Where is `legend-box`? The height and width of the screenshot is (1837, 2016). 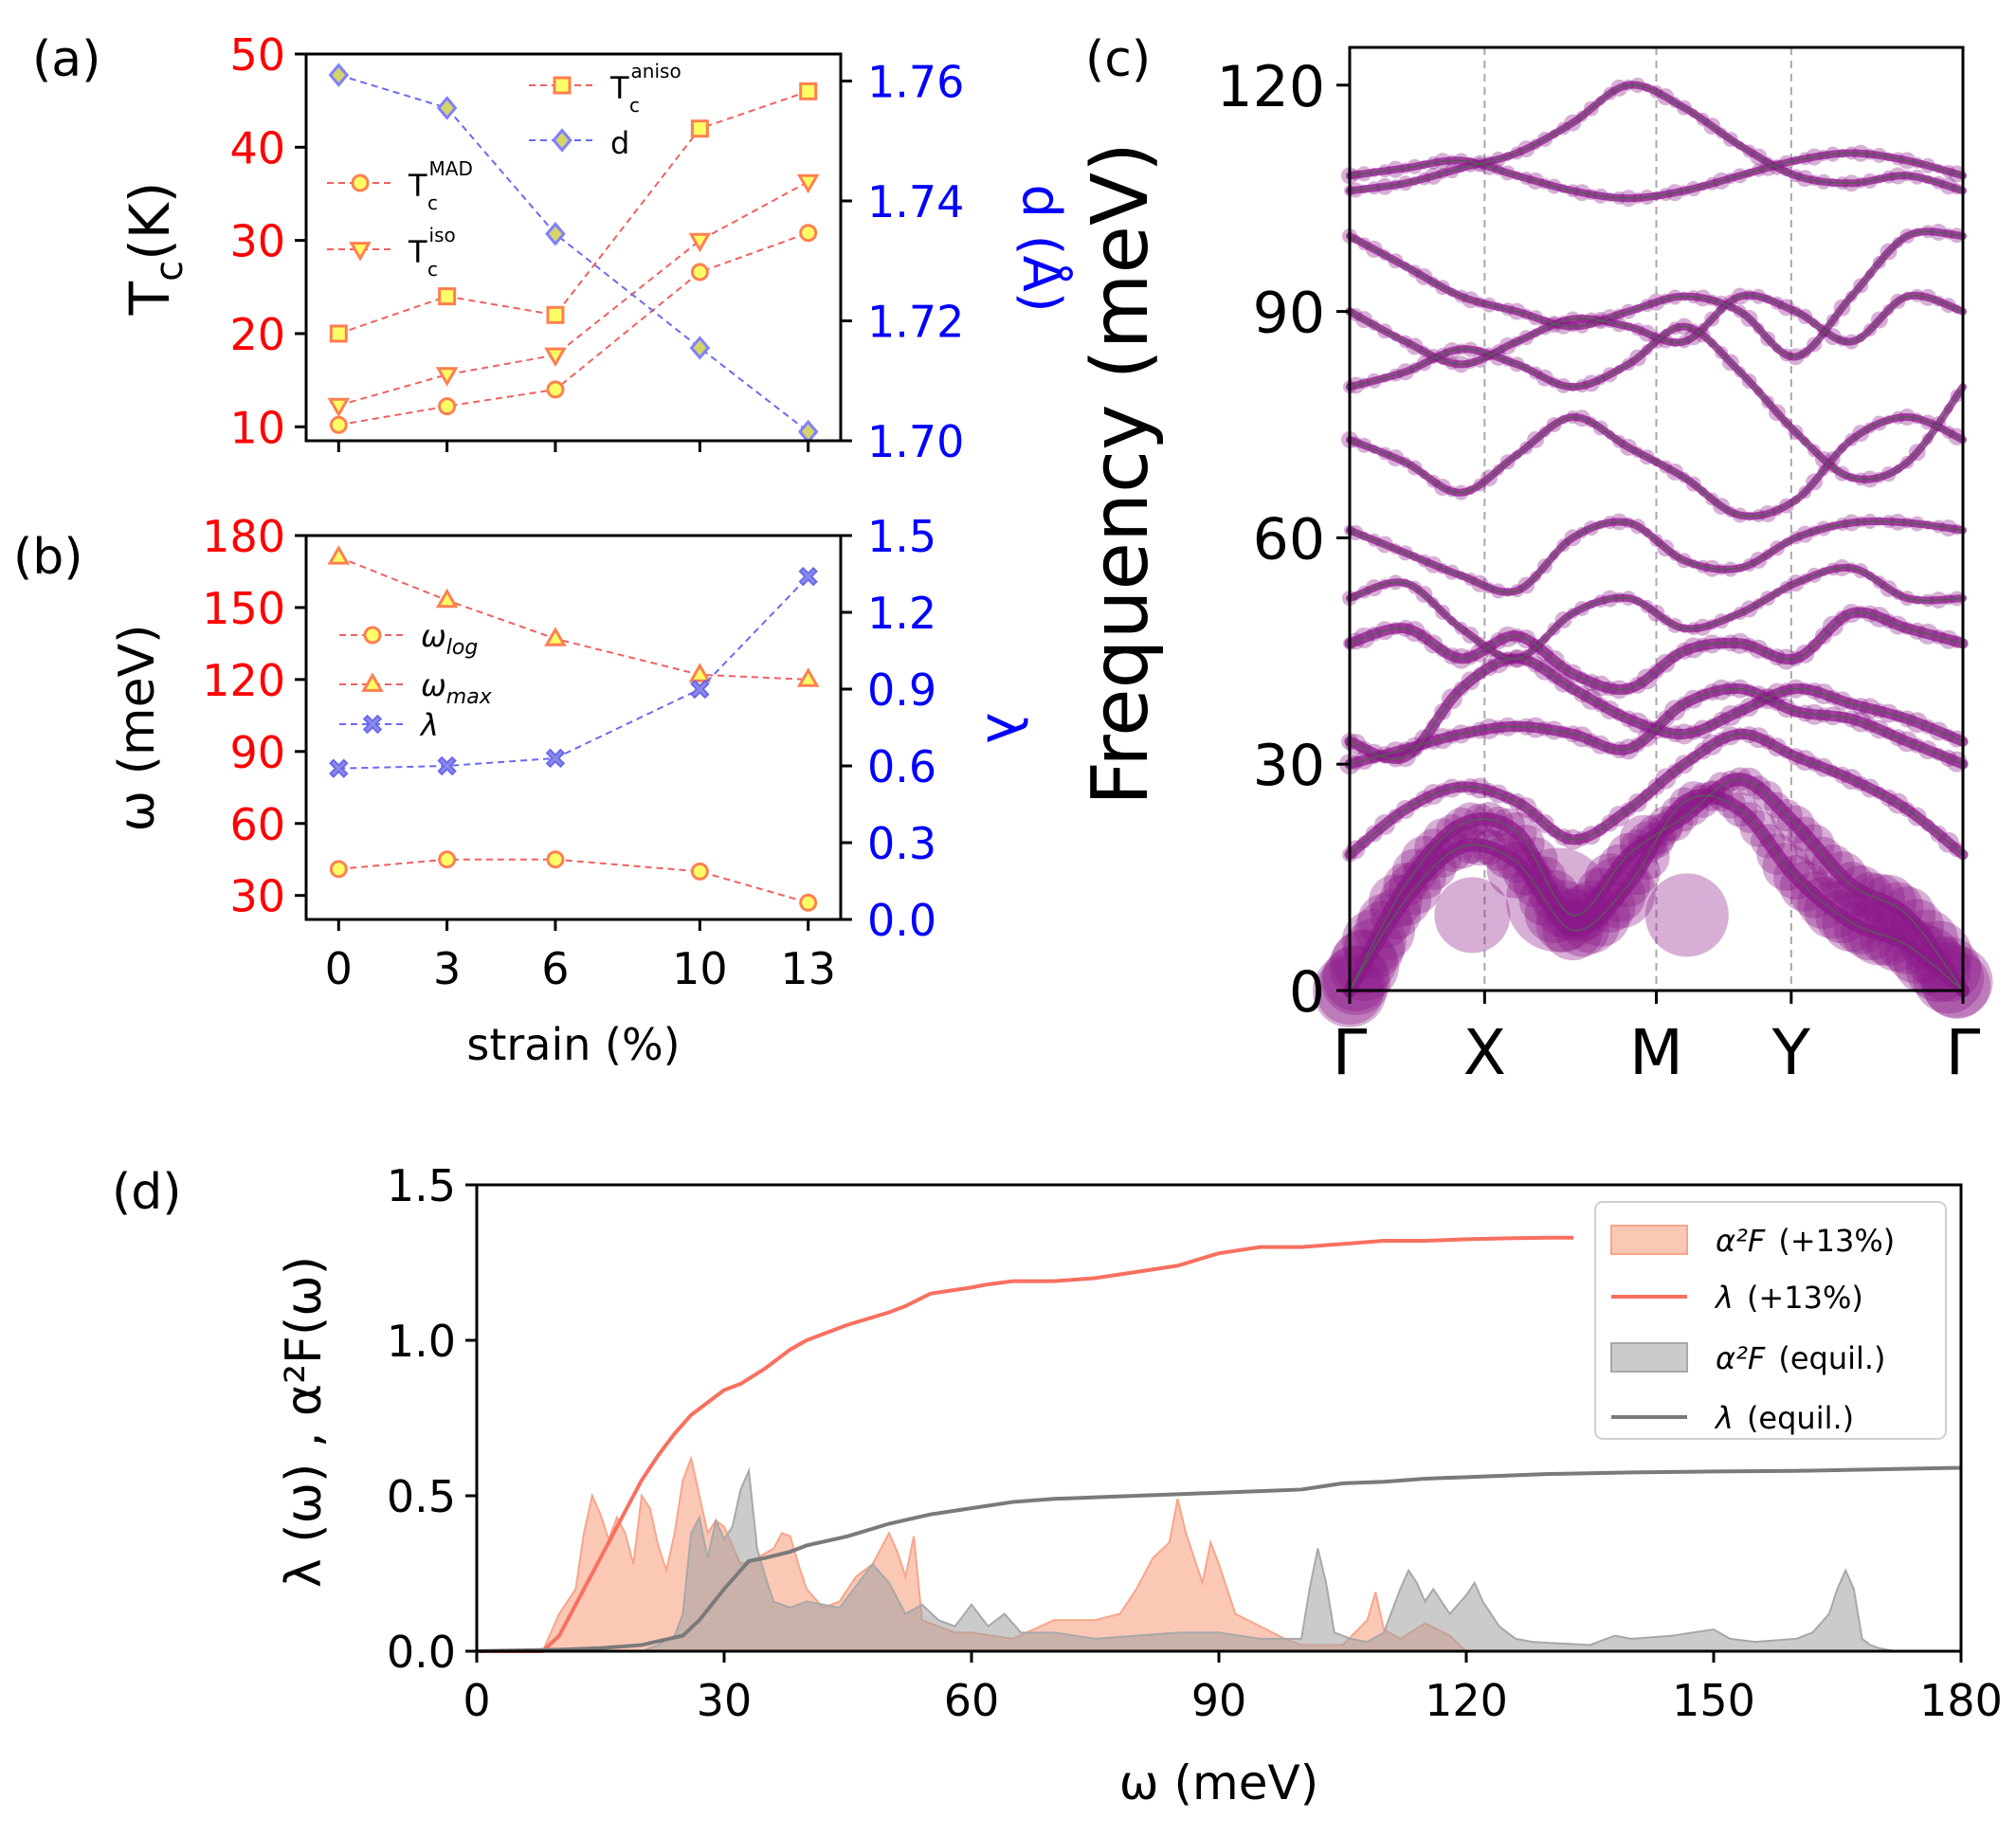
legend-box is located at coordinates (1770, 1320).